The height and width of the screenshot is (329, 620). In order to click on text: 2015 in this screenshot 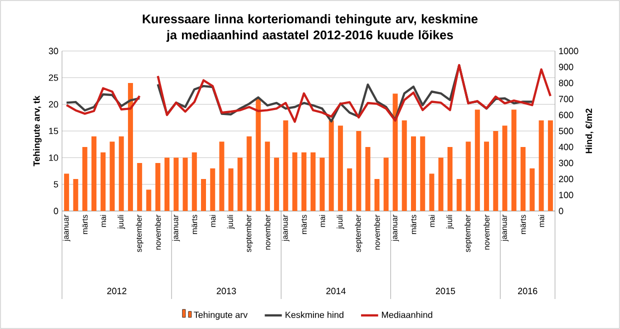, I will do `click(446, 291)`.